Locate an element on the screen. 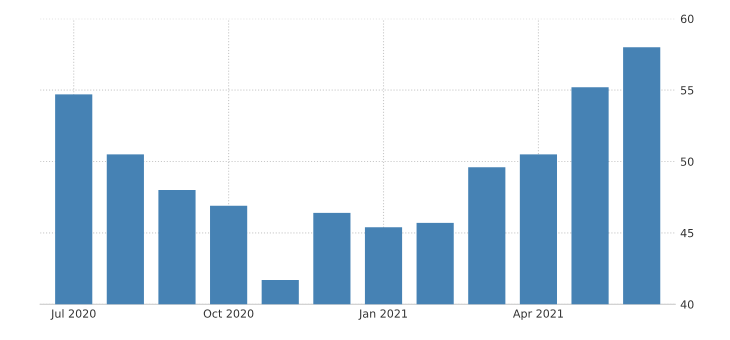  x-tick-label: Apr 2021 is located at coordinates (537, 314).